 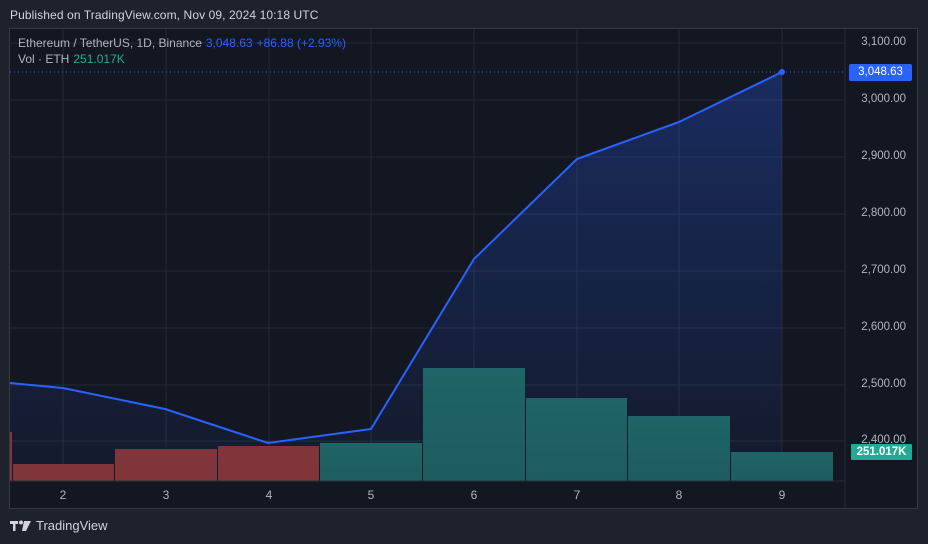 I want to click on price-tick: 2,400.00, so click(x=883, y=440).